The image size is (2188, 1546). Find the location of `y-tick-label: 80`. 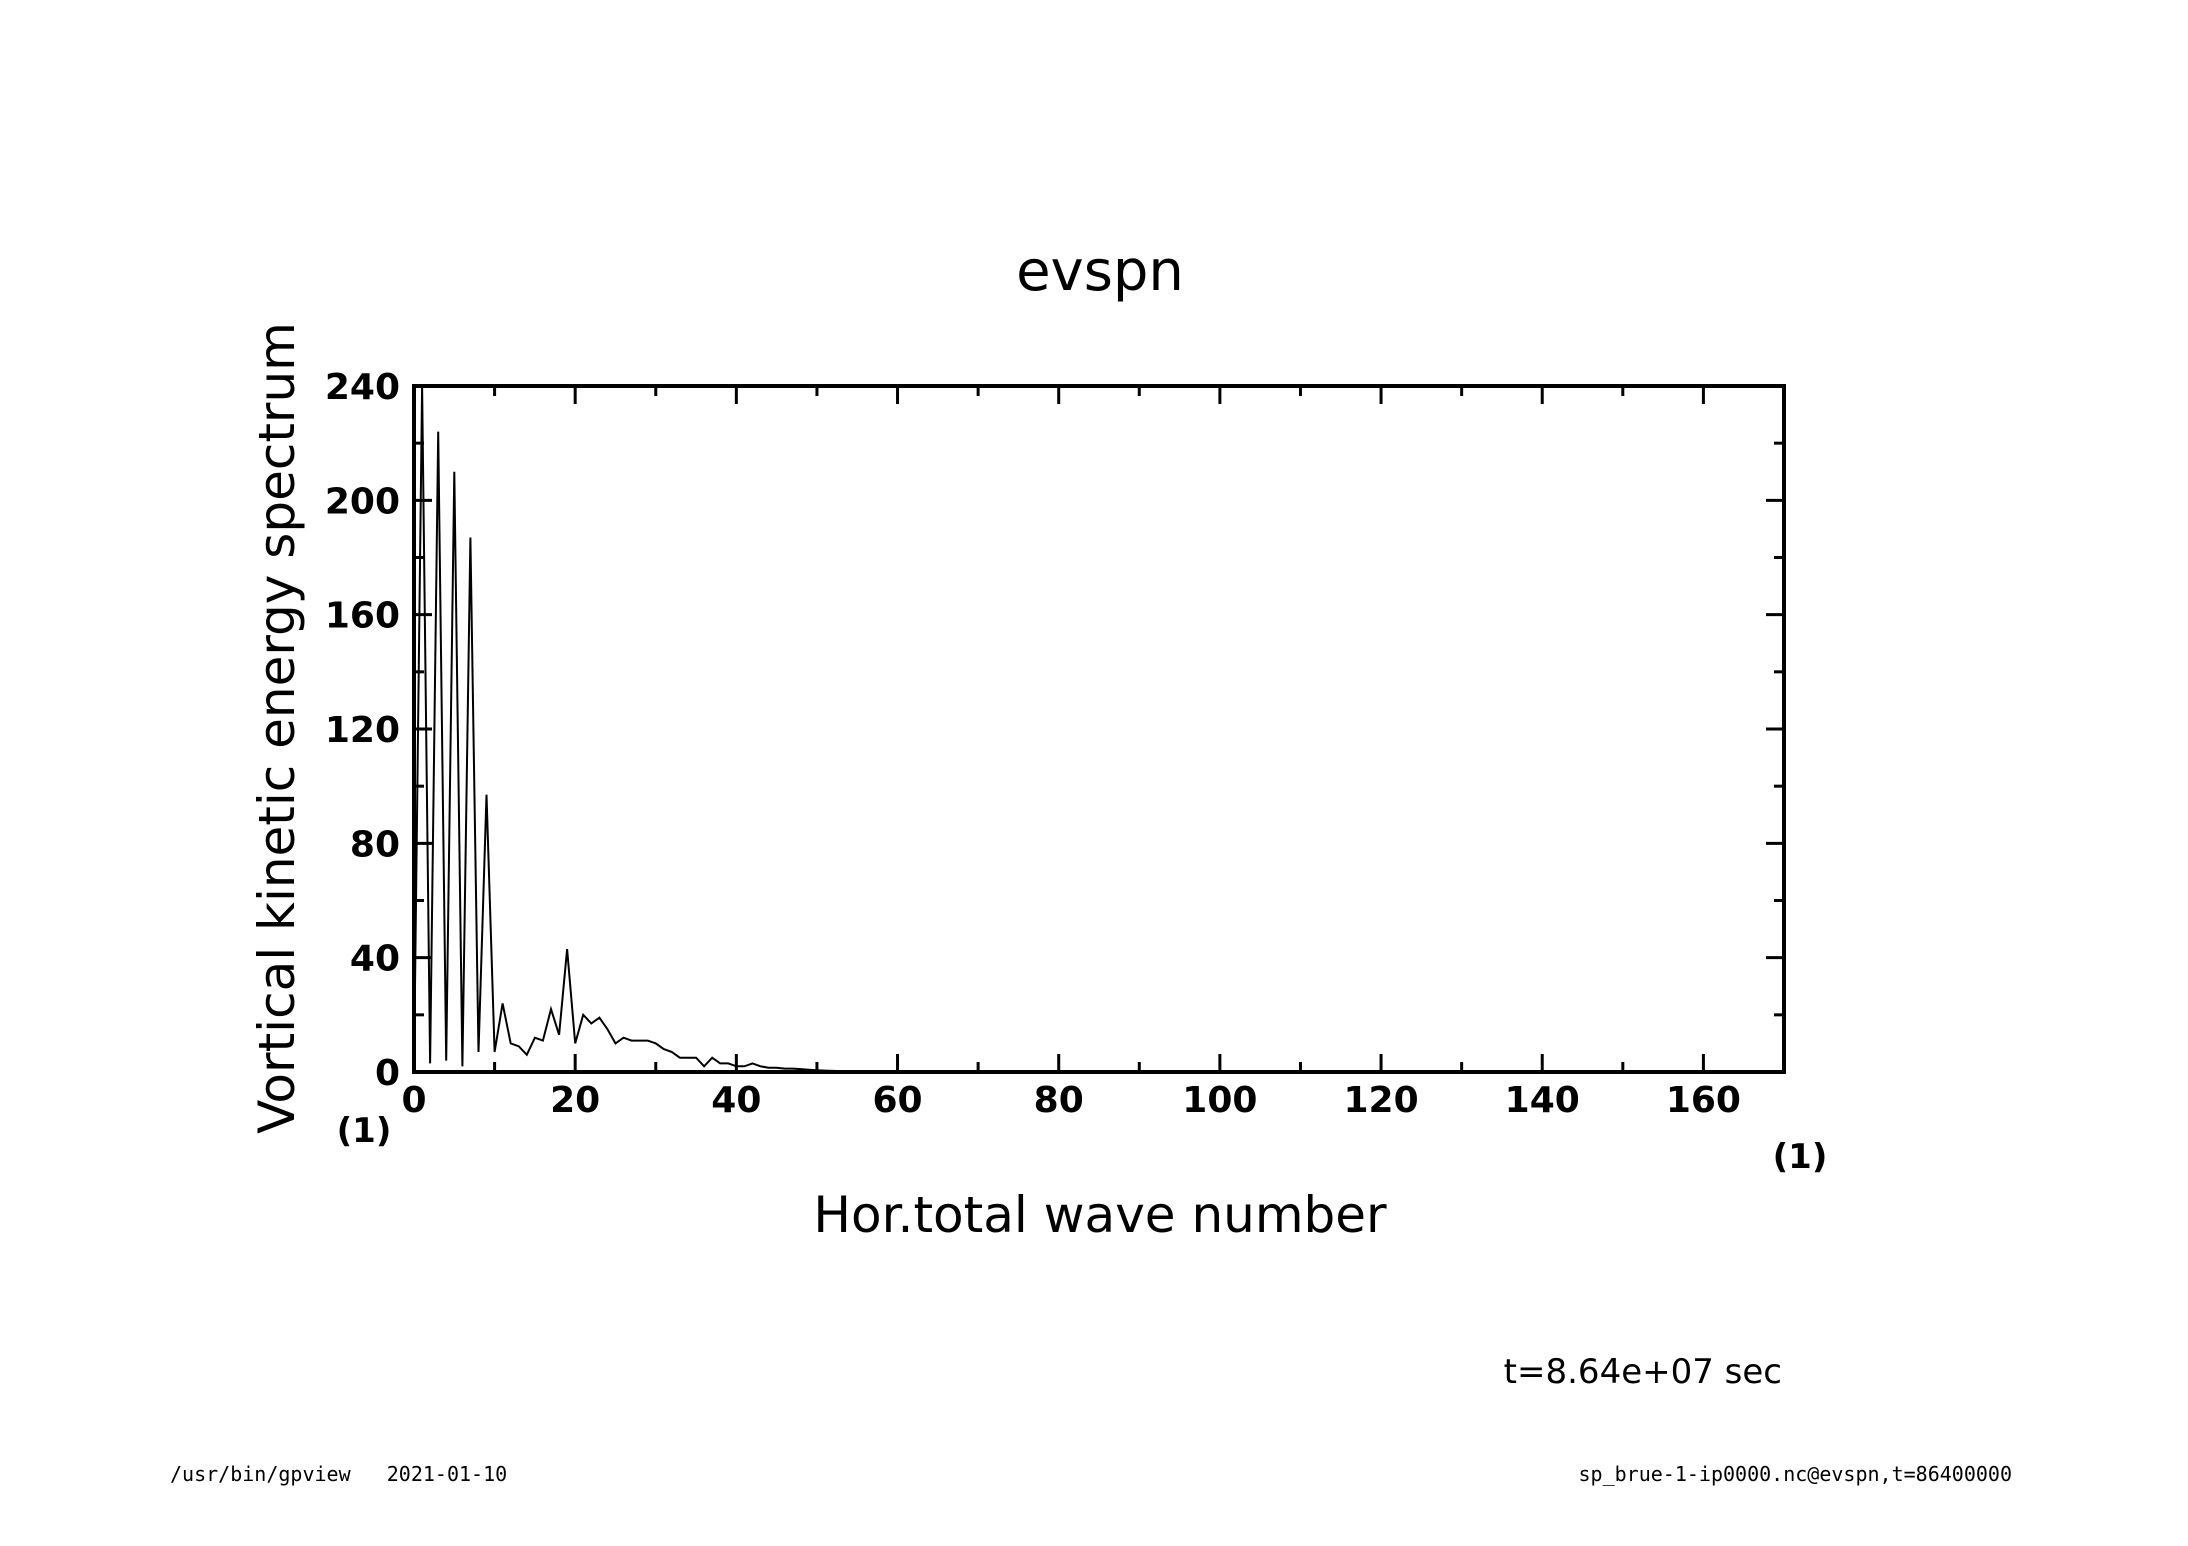

y-tick-label: 80 is located at coordinates (375, 844).